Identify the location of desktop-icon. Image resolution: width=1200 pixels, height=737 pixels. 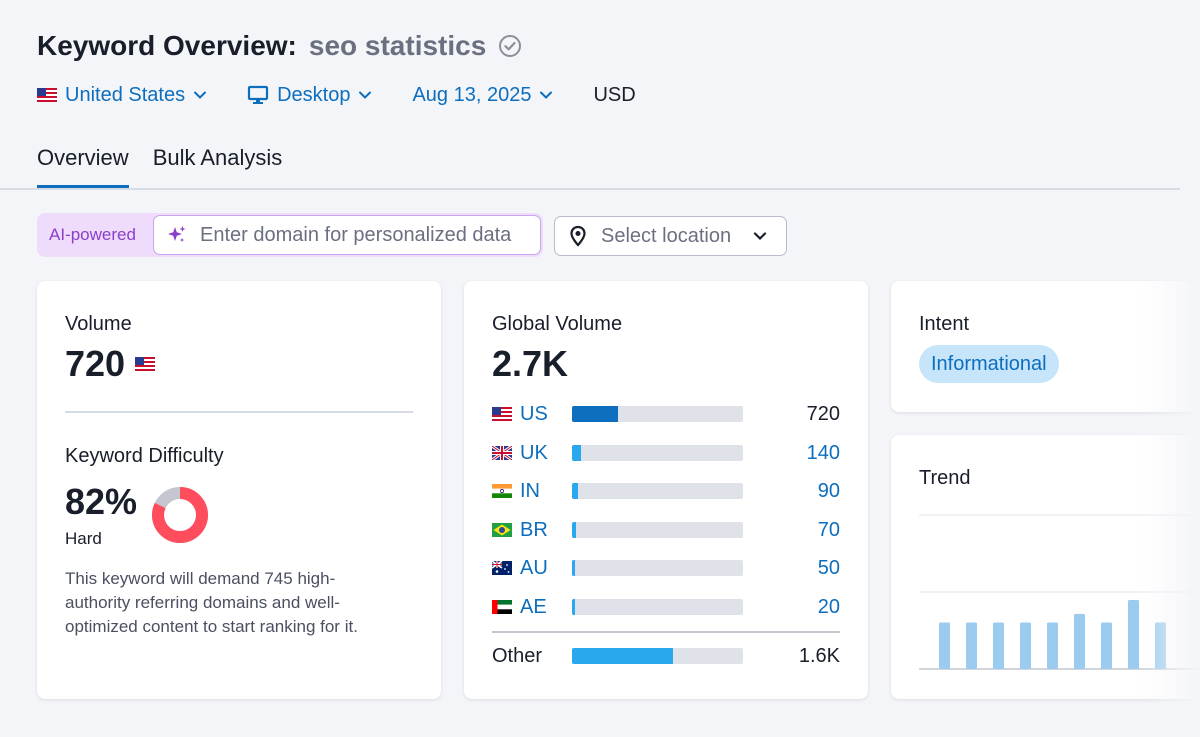
(258, 94).